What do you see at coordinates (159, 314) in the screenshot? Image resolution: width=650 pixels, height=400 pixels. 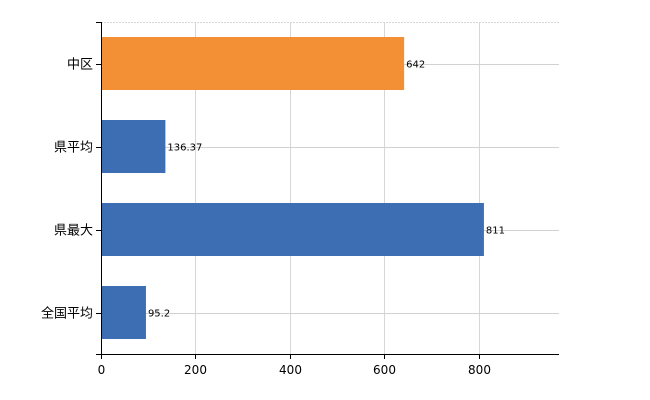 I see `data-label: 95.2` at bounding box center [159, 314].